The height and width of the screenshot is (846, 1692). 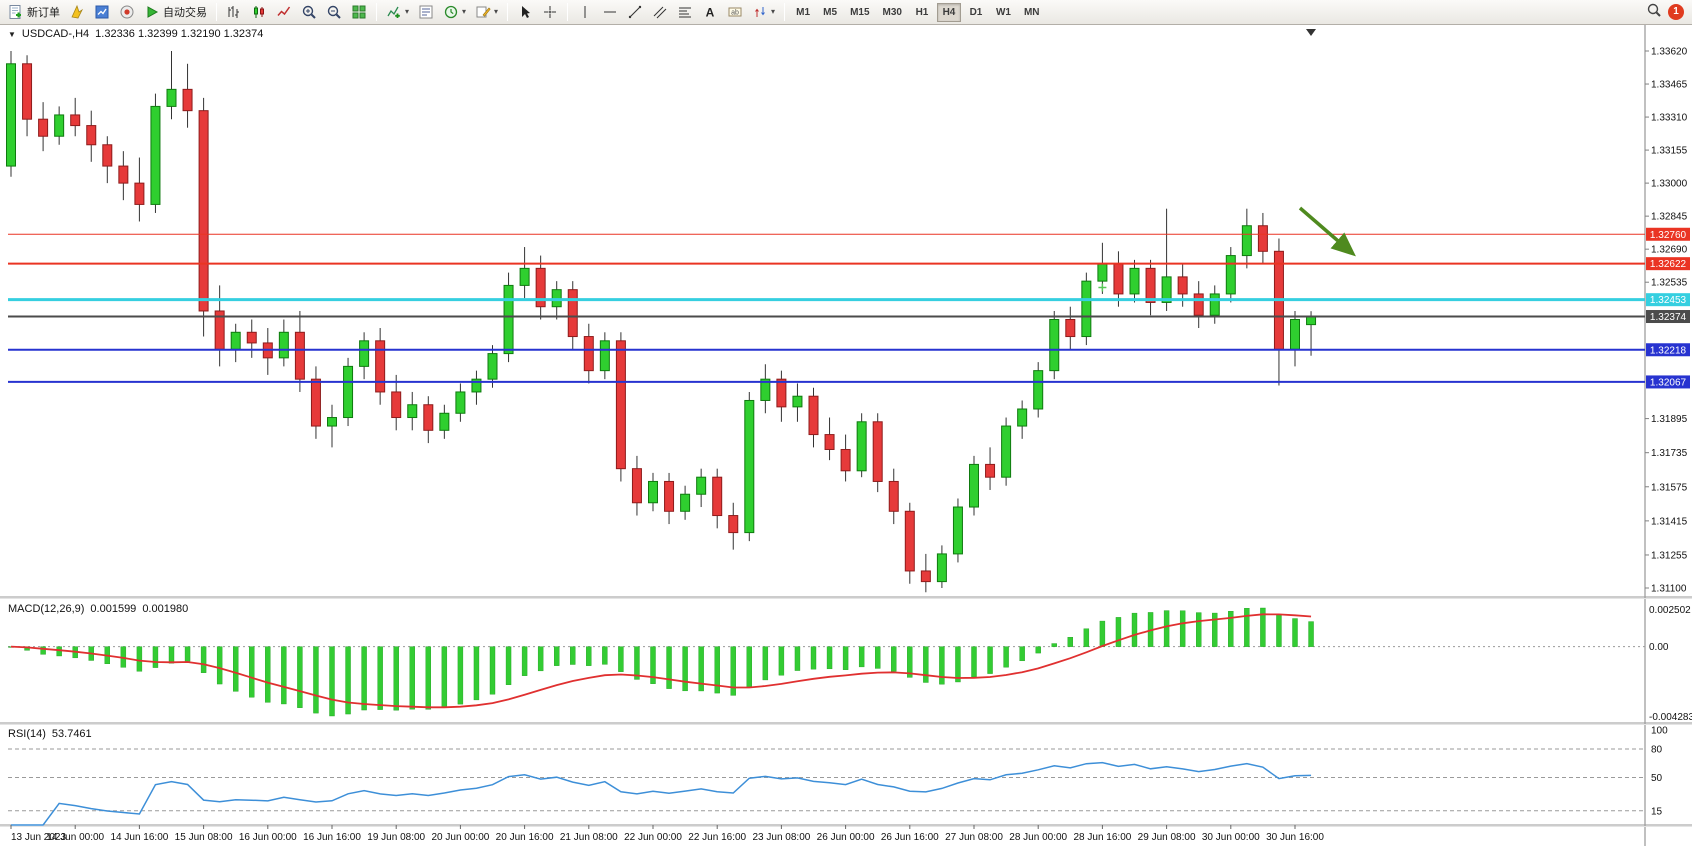 What do you see at coordinates (1668, 350) in the screenshot?
I see `svg-text: 1.32218` at bounding box center [1668, 350].